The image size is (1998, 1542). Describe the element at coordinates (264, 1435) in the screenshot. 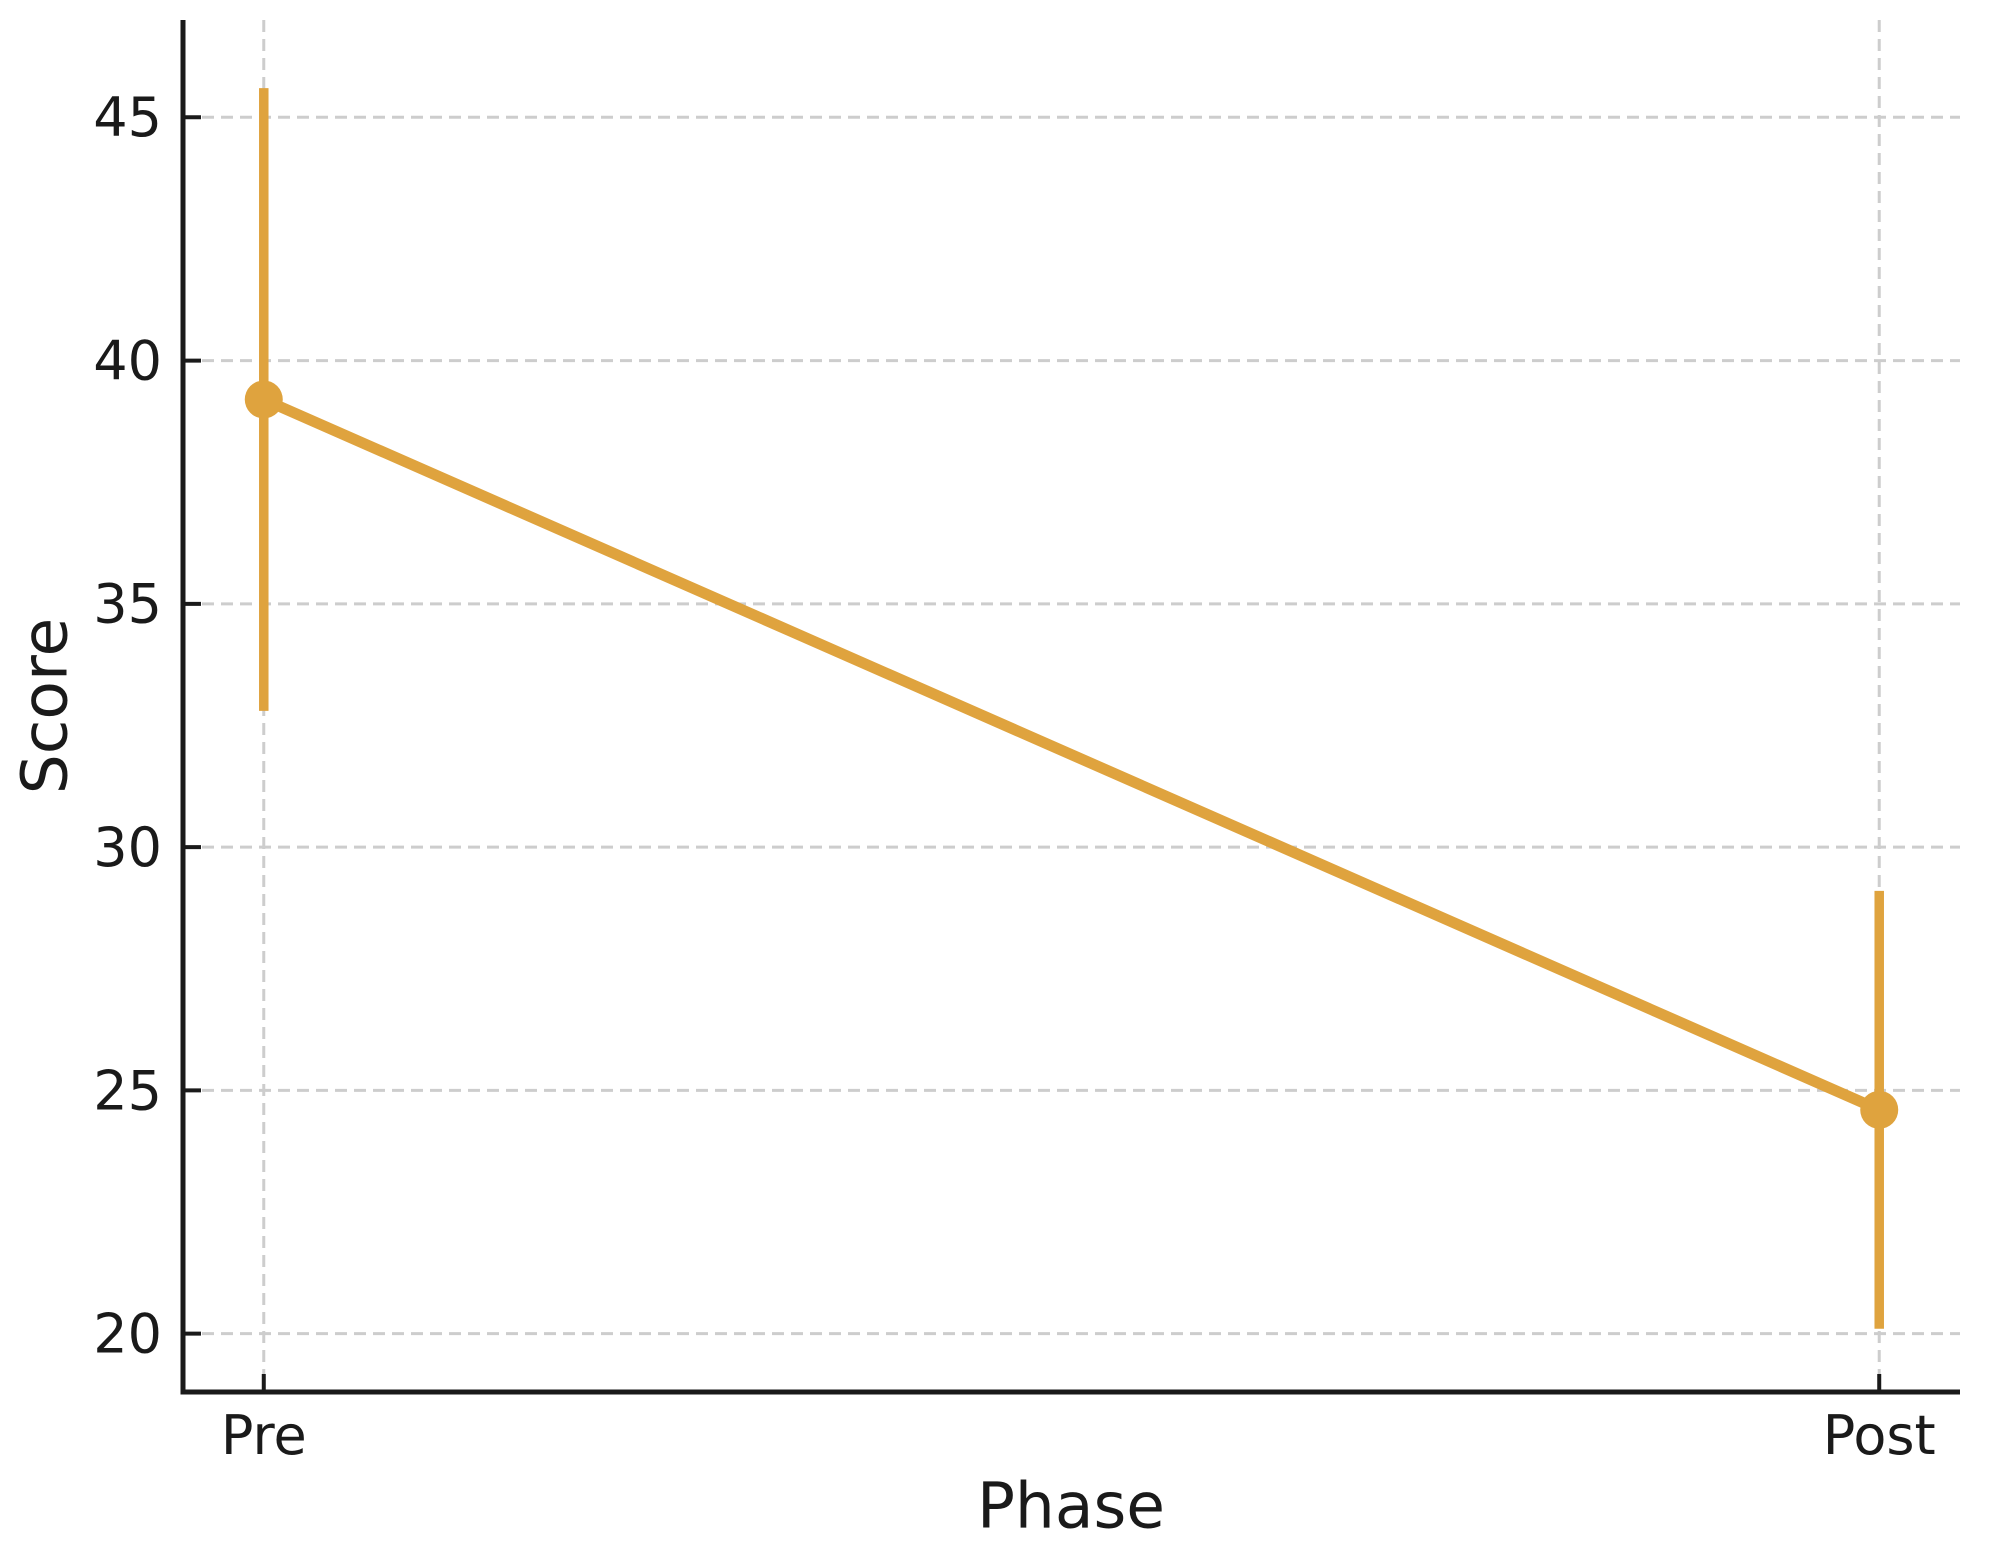

I see `x-tick-label: Pre` at that location.